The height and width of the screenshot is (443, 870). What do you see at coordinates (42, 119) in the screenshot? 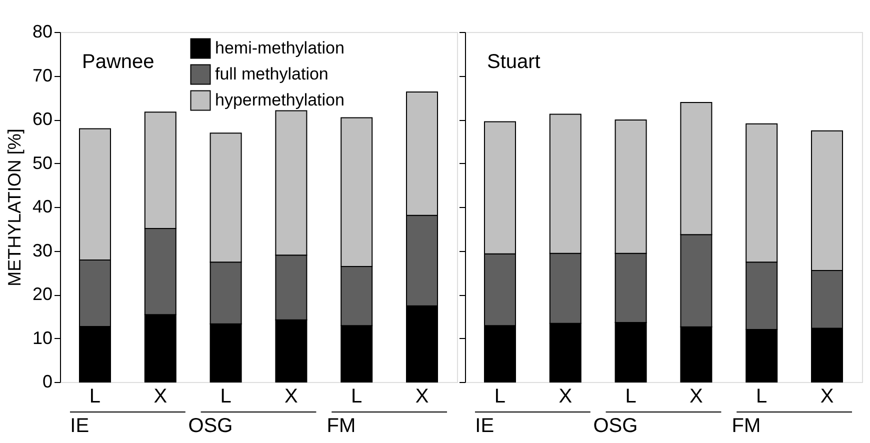
I see `y-tick-label: 60` at bounding box center [42, 119].